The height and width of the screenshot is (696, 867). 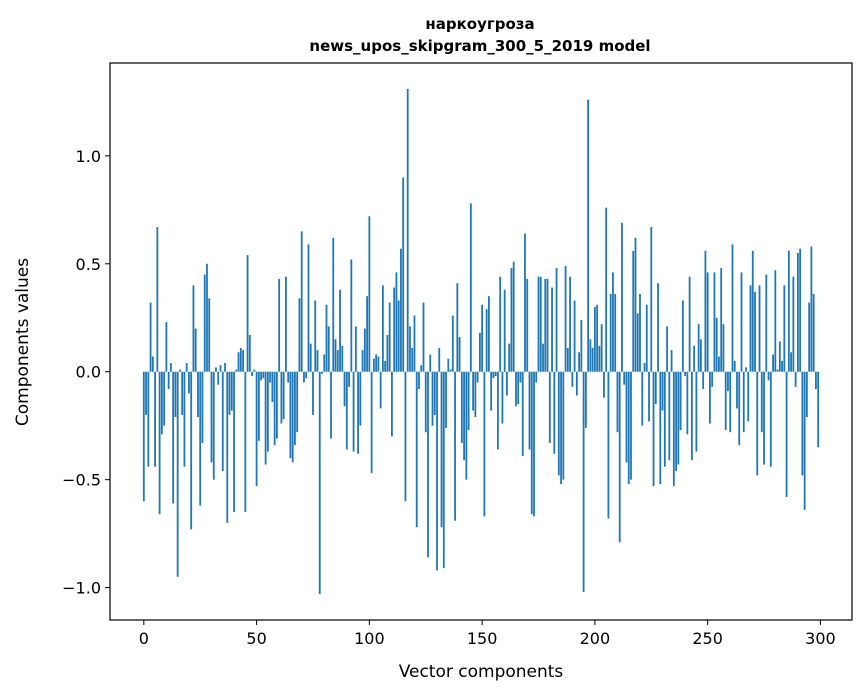 What do you see at coordinates (81, 480) in the screenshot?
I see `y-tick-label: −0.5` at bounding box center [81, 480].